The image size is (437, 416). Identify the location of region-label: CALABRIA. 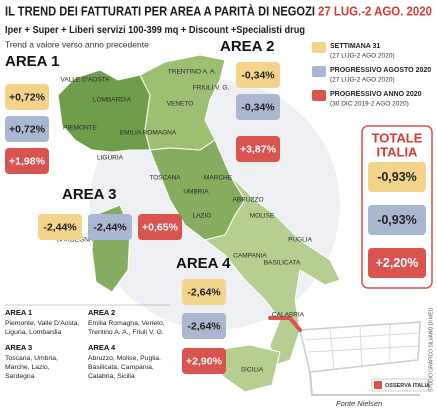
(288, 315).